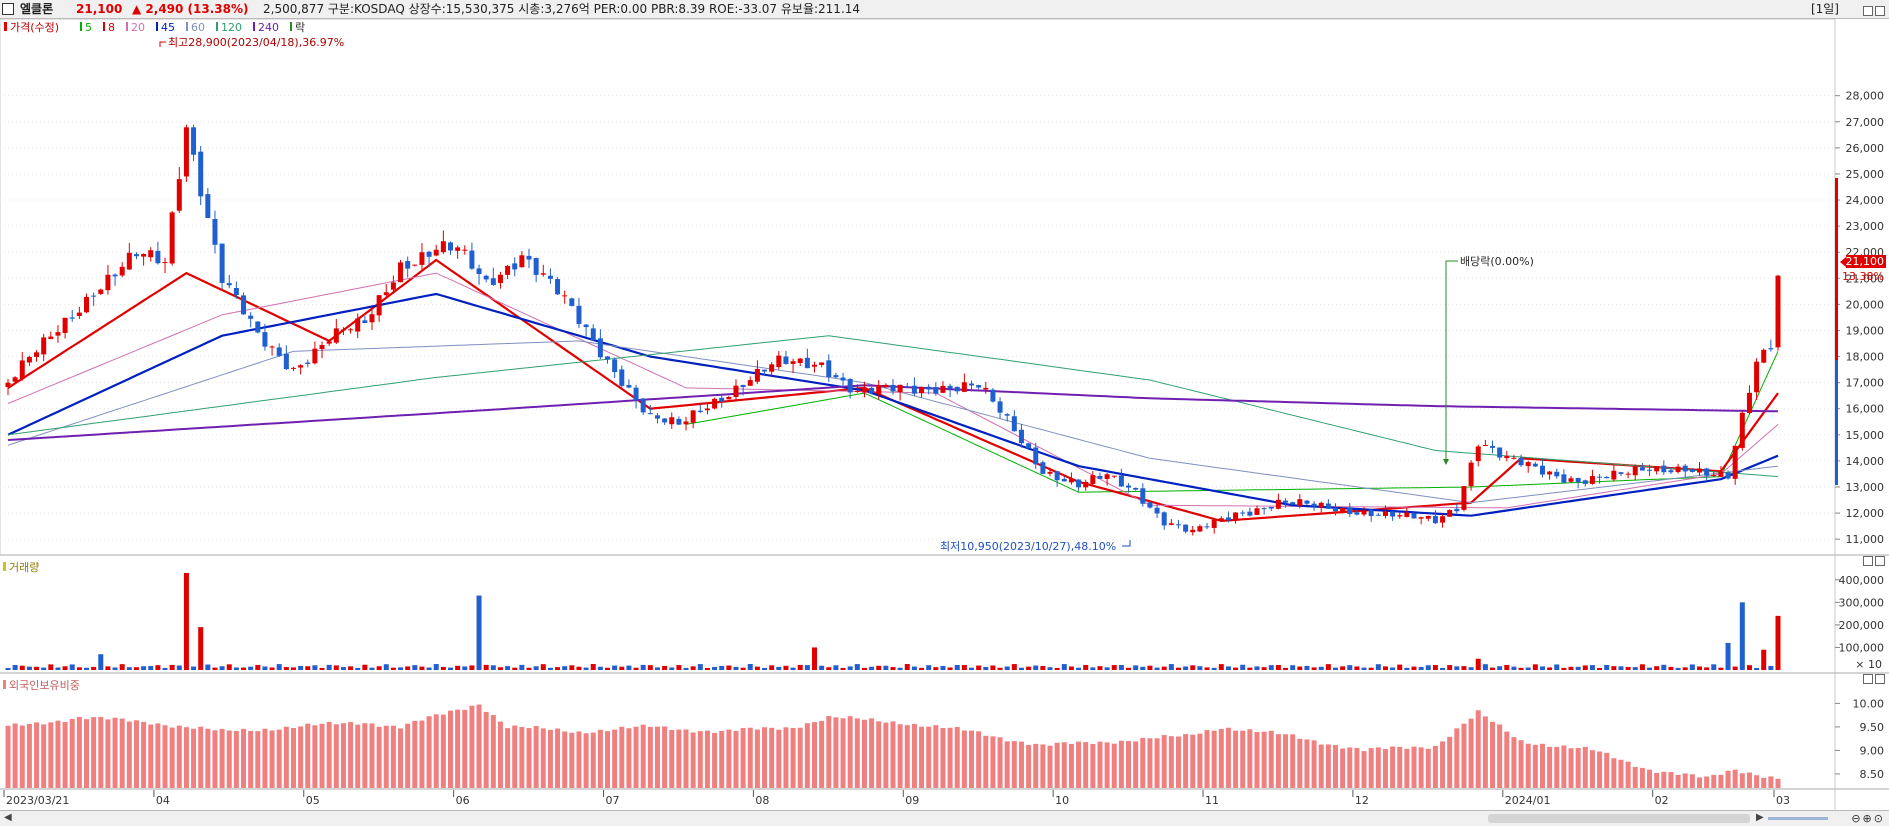 The height and width of the screenshot is (826, 1889). Describe the element at coordinates (1798, 818) in the screenshot. I see `zoom-slider` at that location.